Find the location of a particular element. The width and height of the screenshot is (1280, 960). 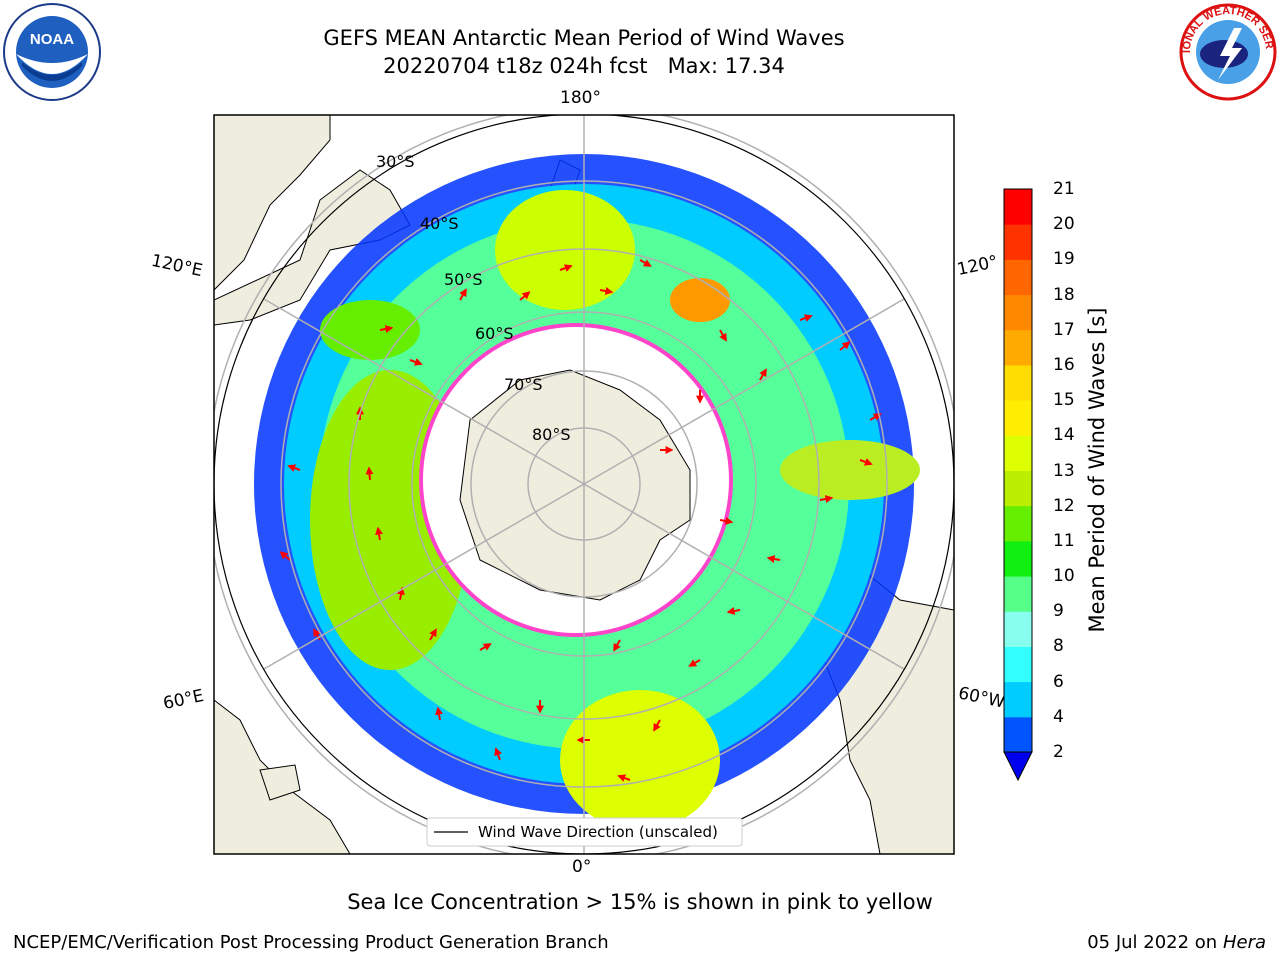

colorbar-tick-label: 17 is located at coordinates (1064, 329).